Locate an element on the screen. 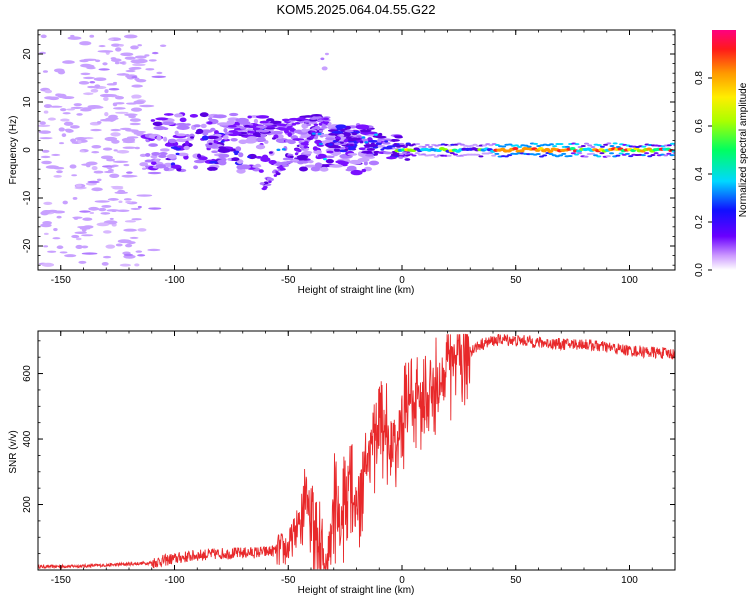 This screenshot has width=750, height=600. y-tick-label: 200 is located at coordinates (27, 504).